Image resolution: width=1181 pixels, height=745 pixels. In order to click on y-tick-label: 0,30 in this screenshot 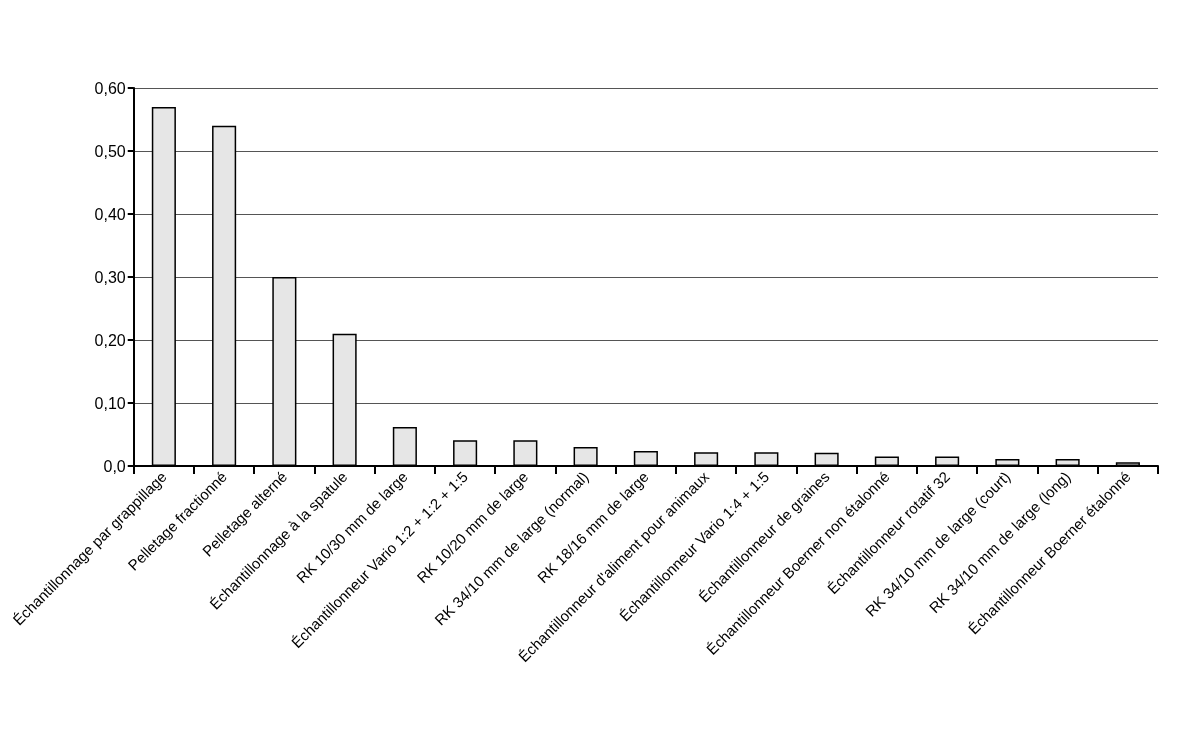, I will do `click(110, 277)`.